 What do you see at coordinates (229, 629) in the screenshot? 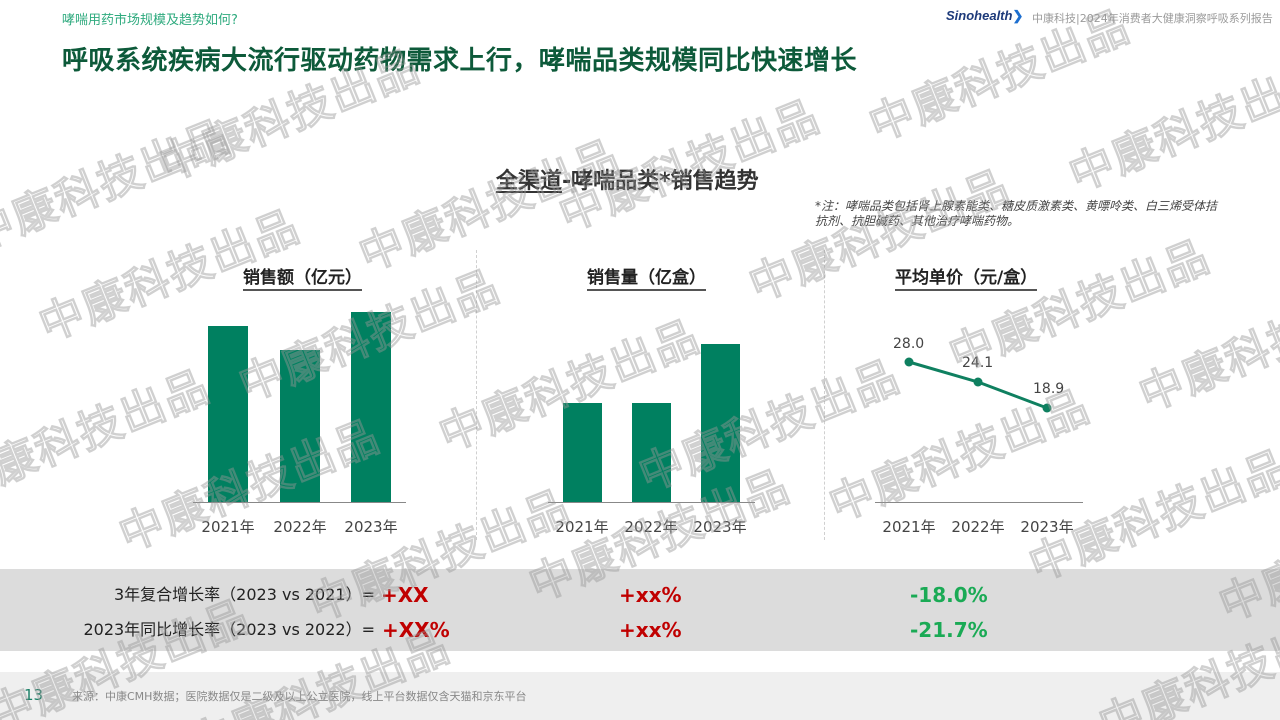
I see `summary-label: 2023年同比增长率（2023 vs 2022）=` at bounding box center [229, 629].